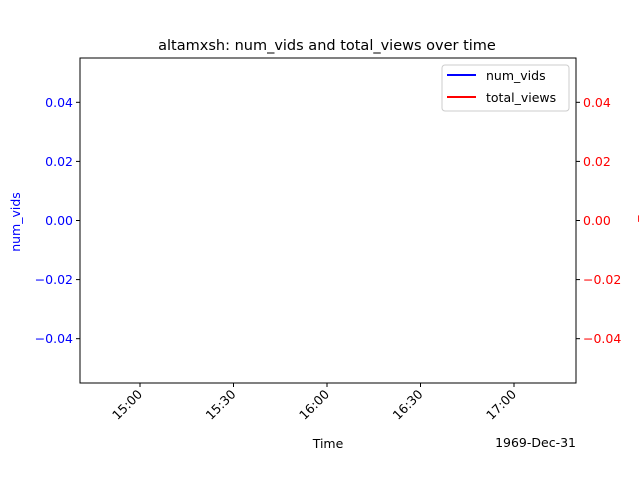 This screenshot has width=640, height=480. Describe the element at coordinates (59, 102) in the screenshot. I see `left-tick-label: 0.04` at that location.